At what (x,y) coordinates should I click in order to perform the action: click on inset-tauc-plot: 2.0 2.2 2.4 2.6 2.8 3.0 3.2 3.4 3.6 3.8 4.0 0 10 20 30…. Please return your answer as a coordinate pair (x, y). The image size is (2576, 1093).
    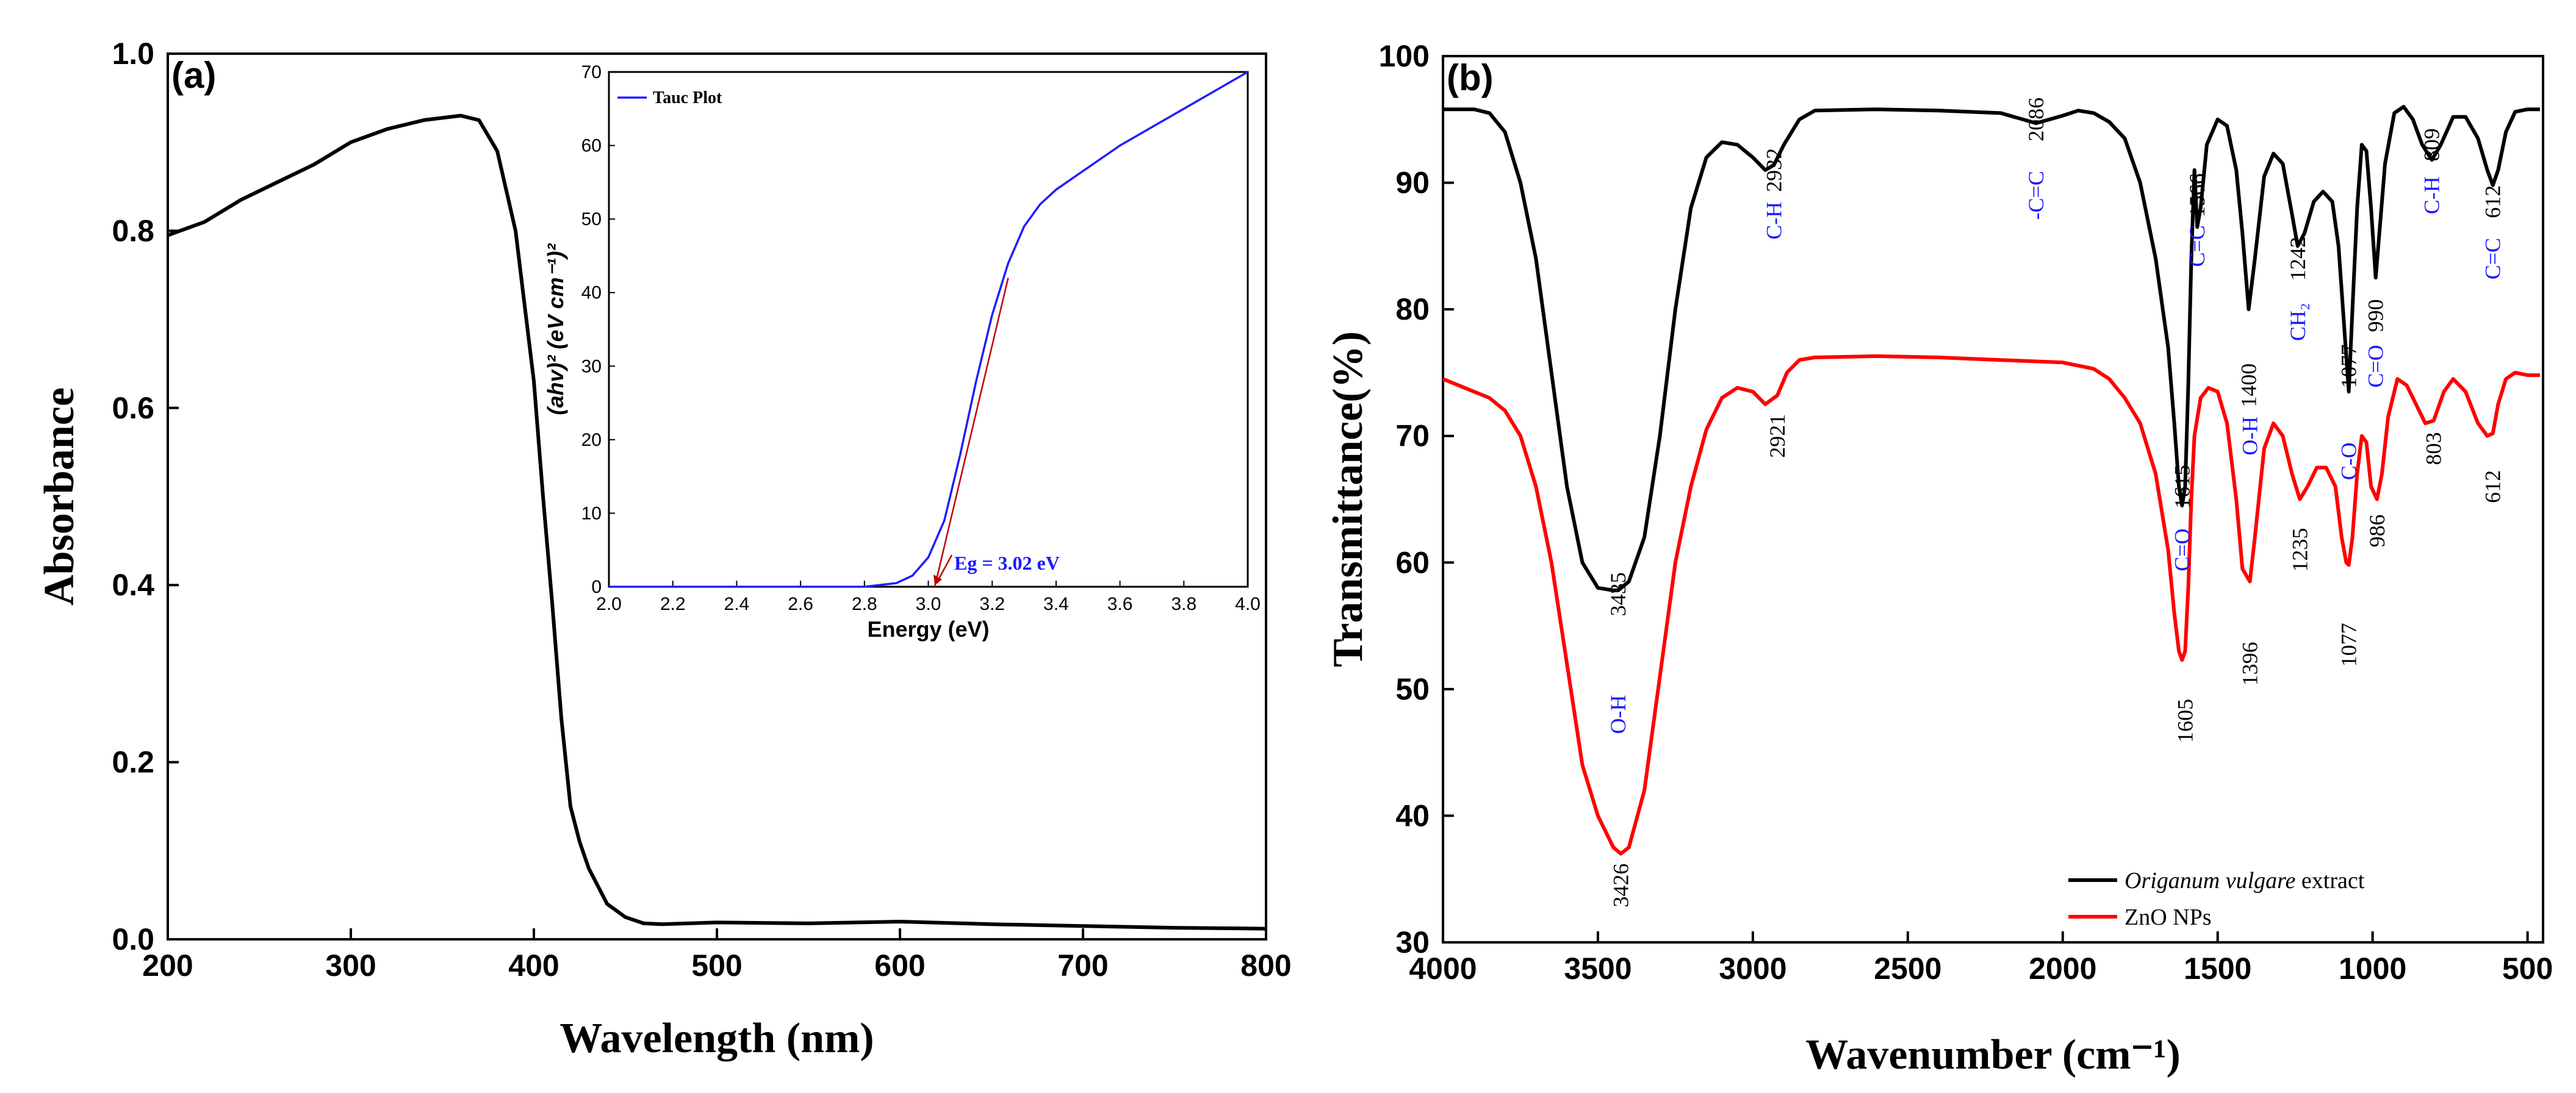
    Looking at the image, I should click on (902, 352).